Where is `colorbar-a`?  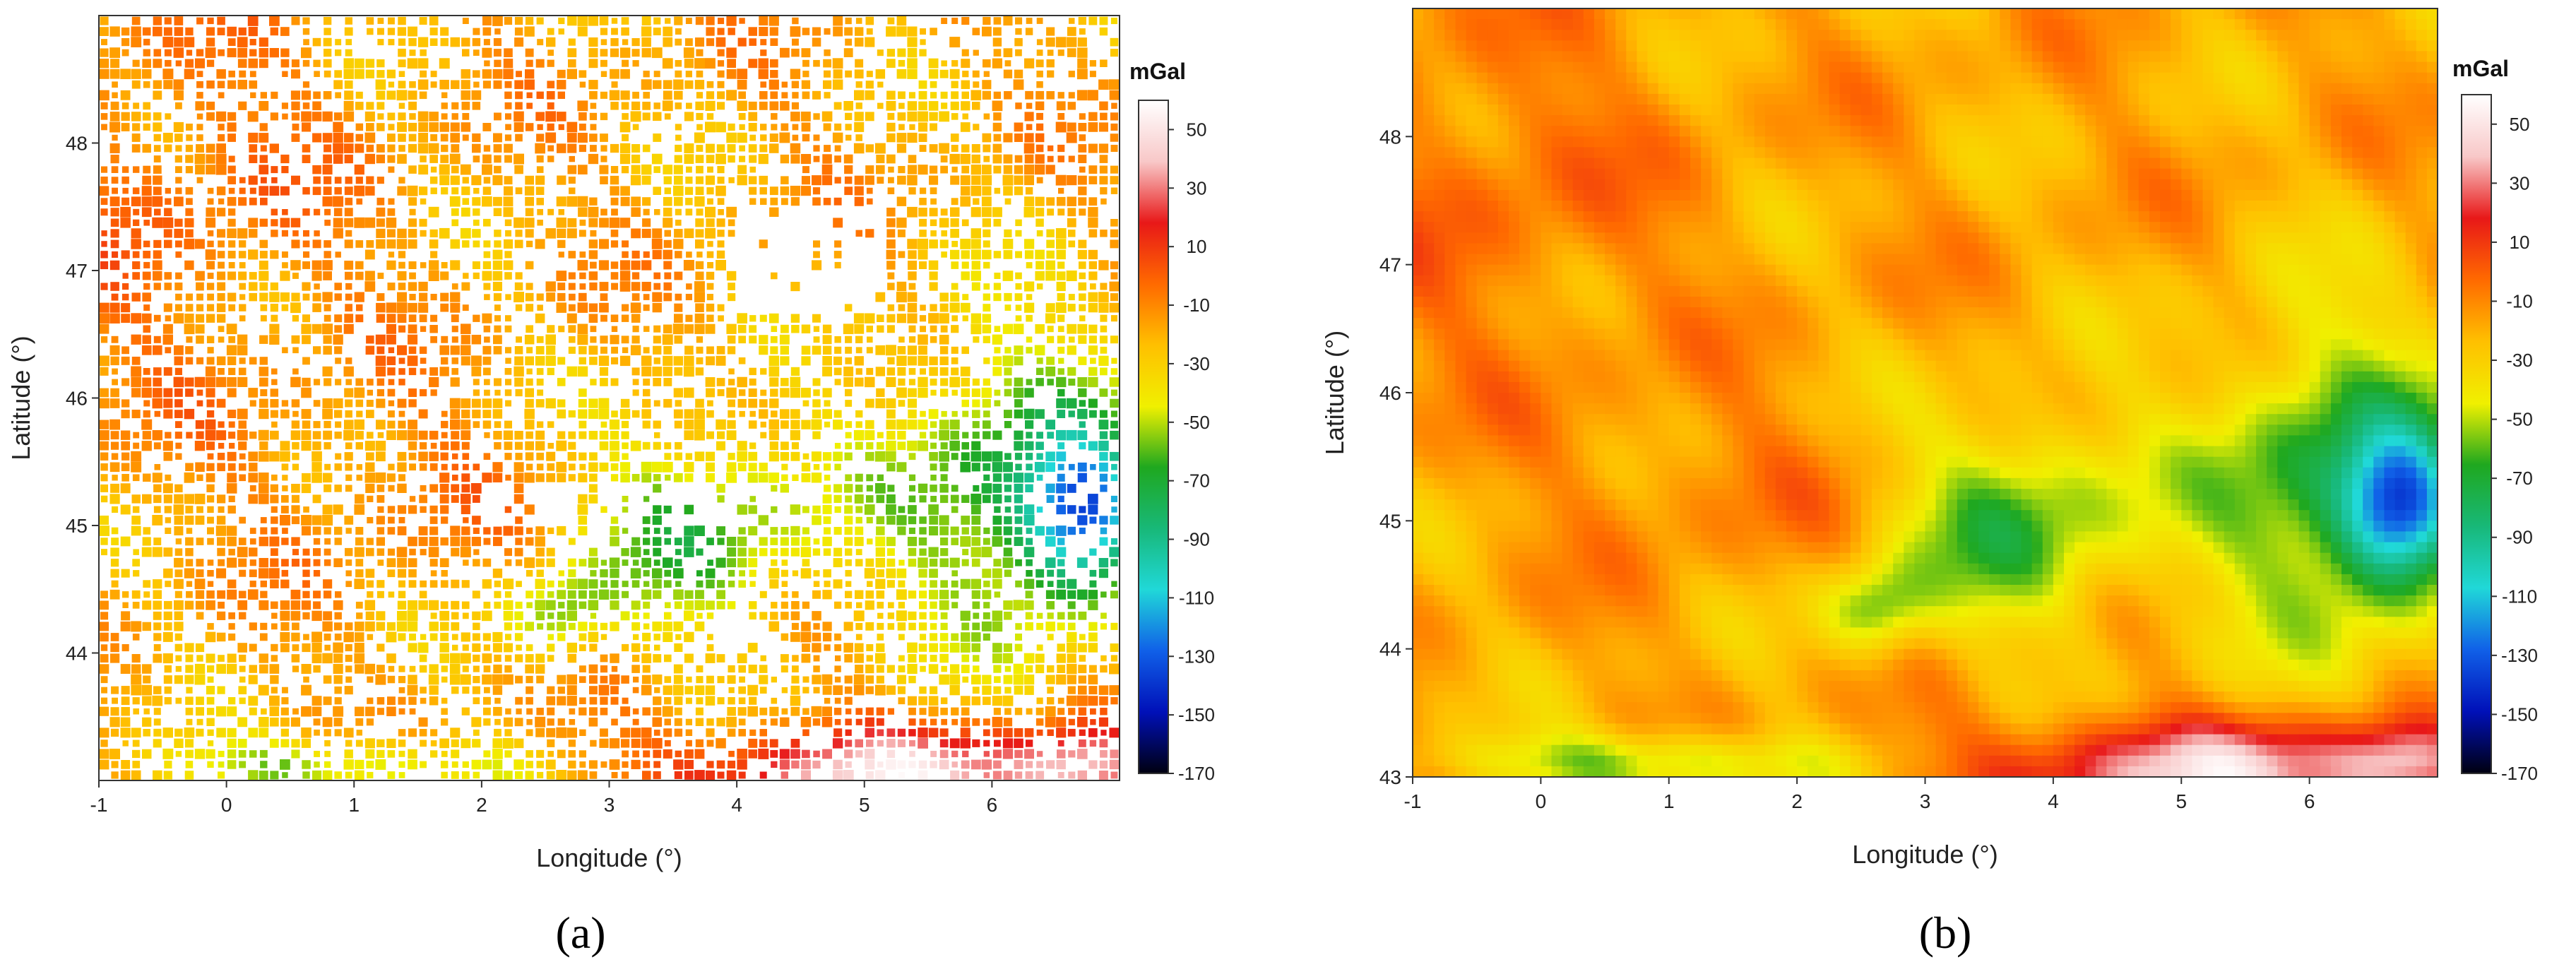 colorbar-a is located at coordinates (1153, 437).